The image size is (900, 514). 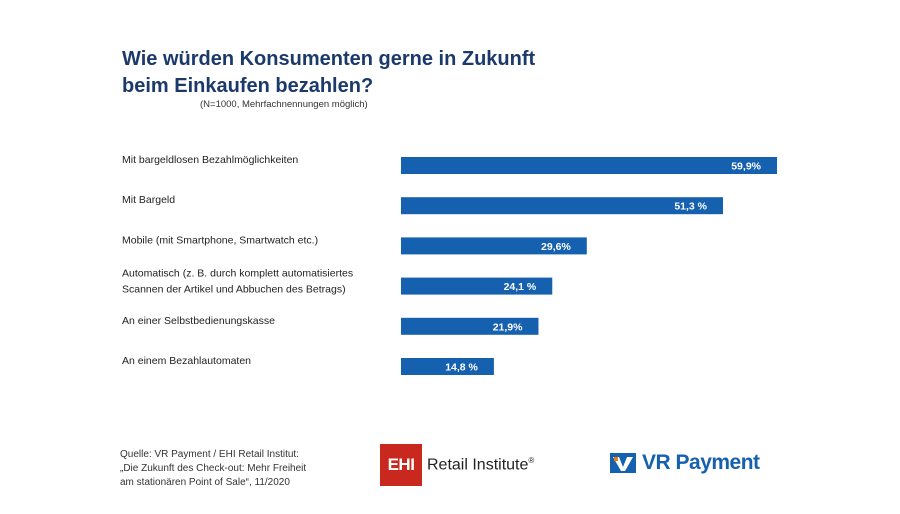 I want to click on category-label-4: An einer Selbstbedienungskasse, so click(x=198, y=321).